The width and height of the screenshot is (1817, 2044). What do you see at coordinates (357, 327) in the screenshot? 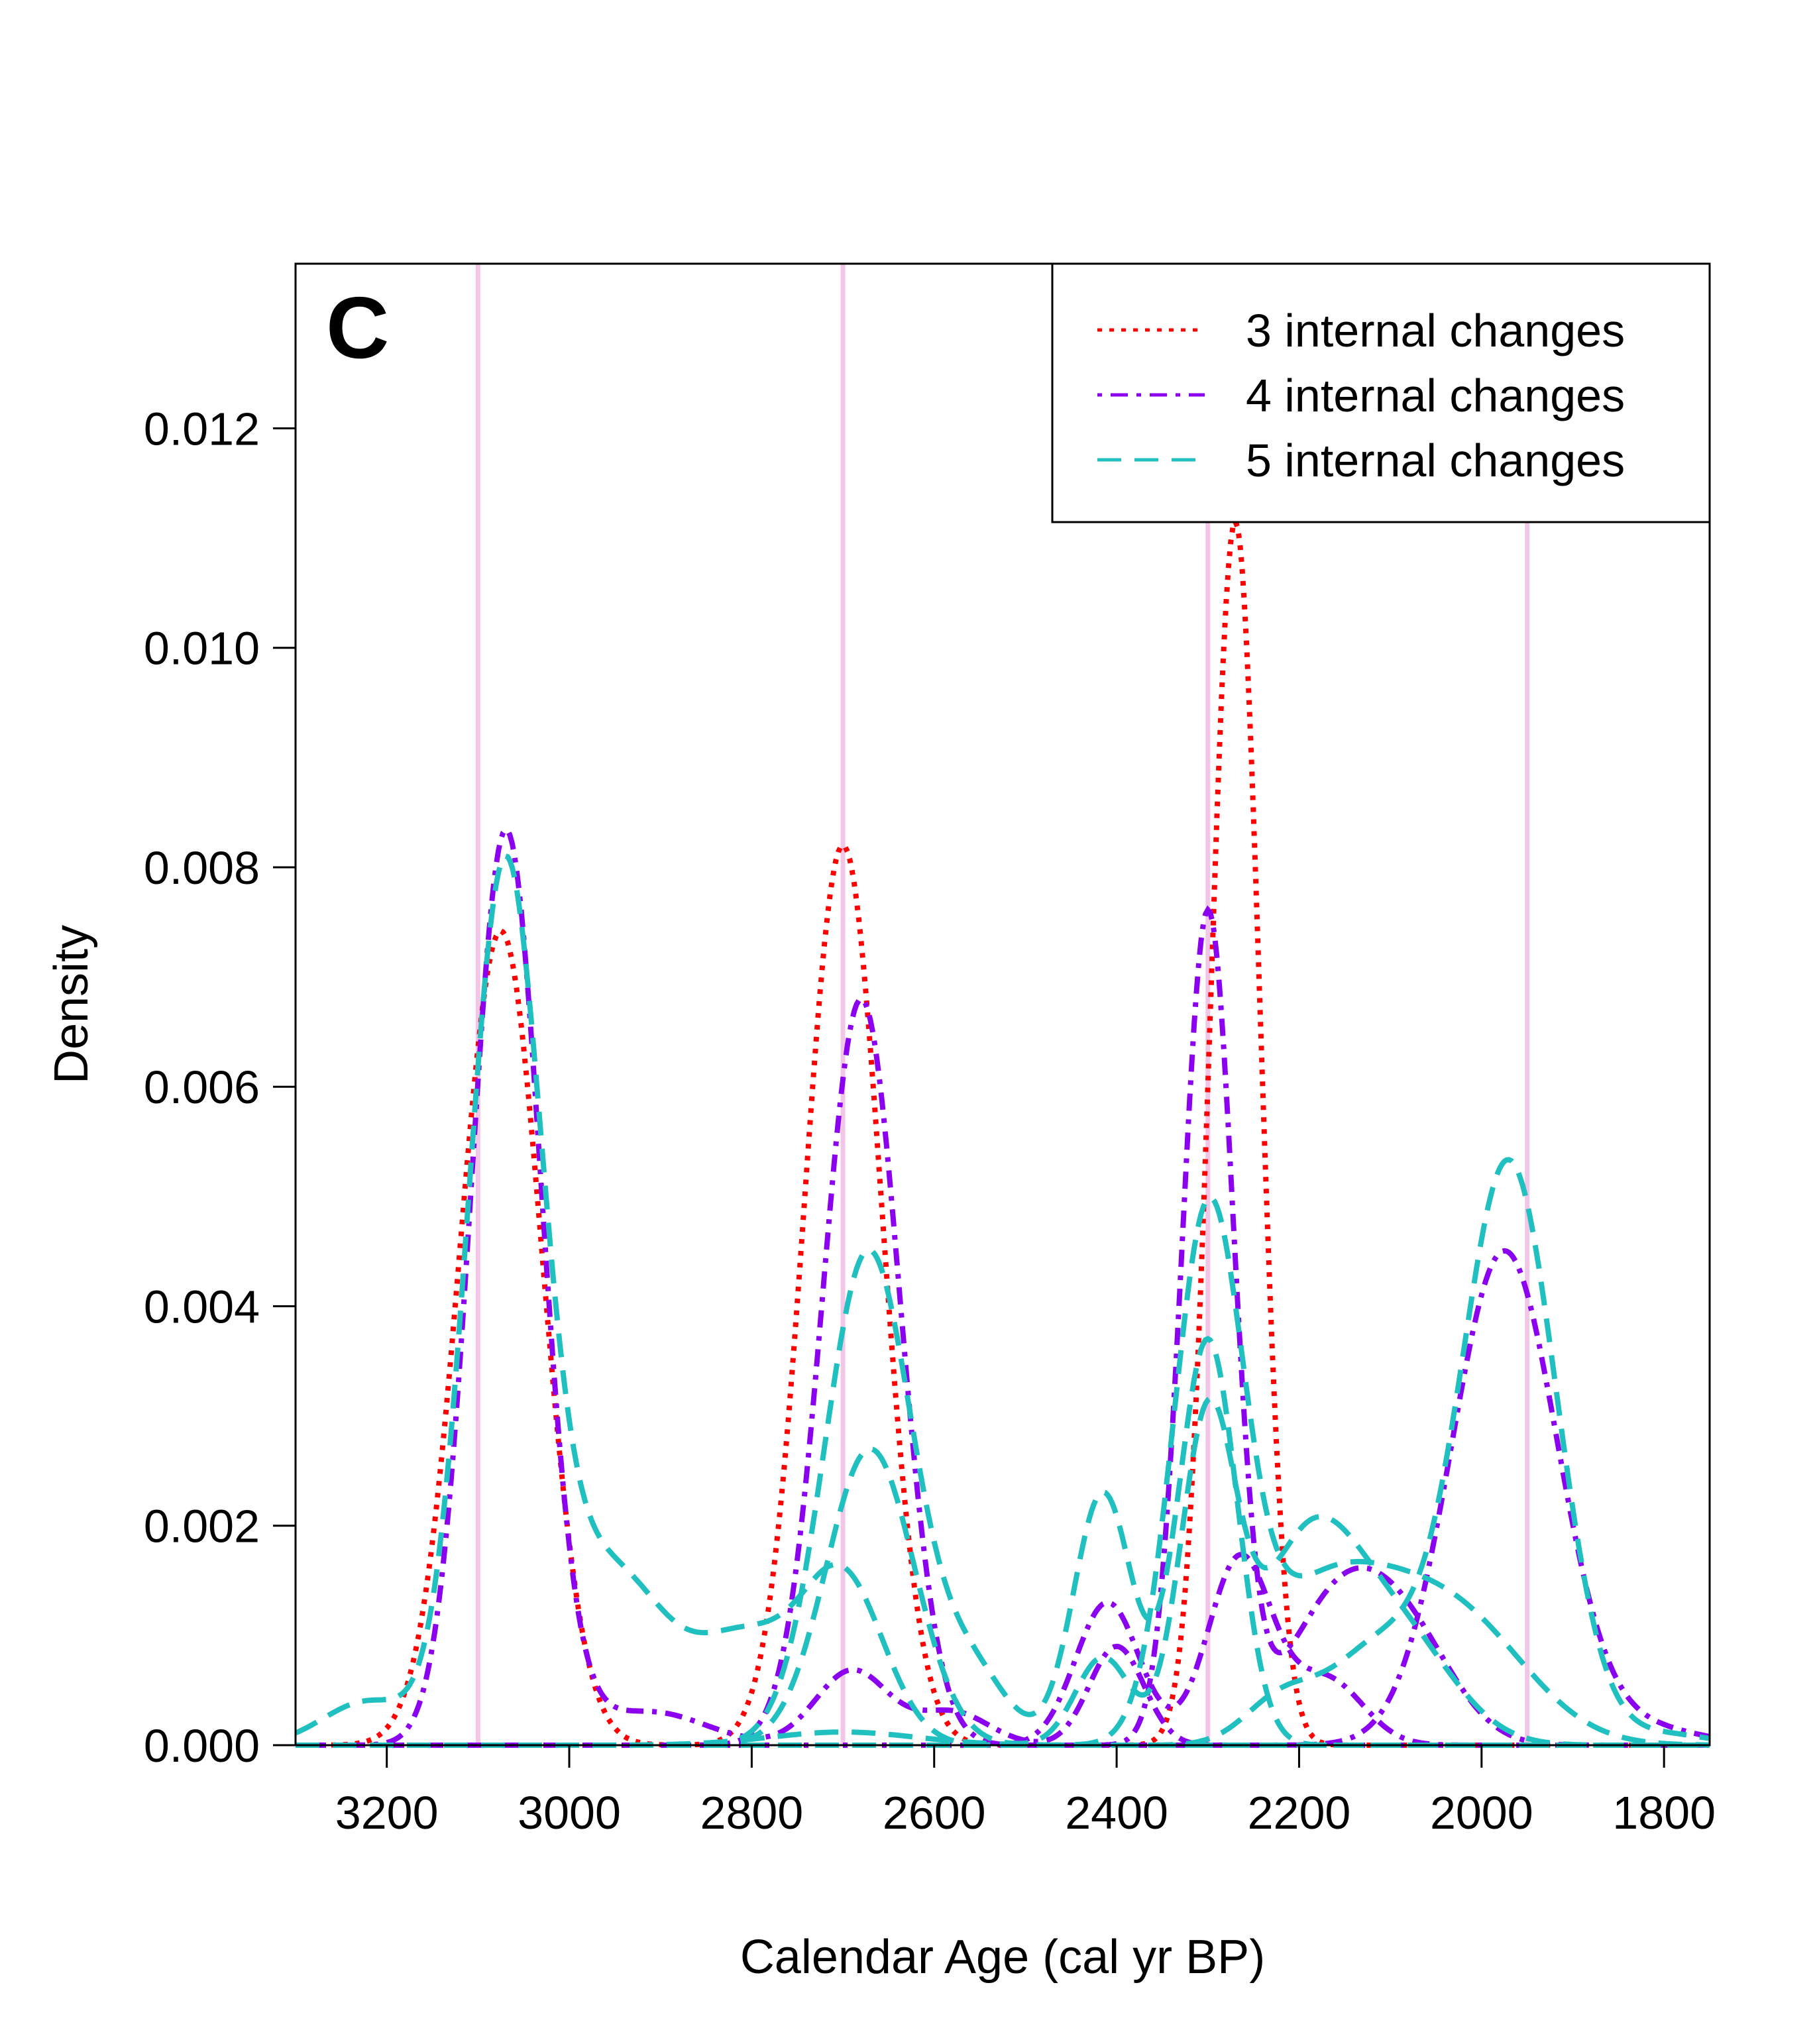
I see `panel-label: C` at bounding box center [357, 327].